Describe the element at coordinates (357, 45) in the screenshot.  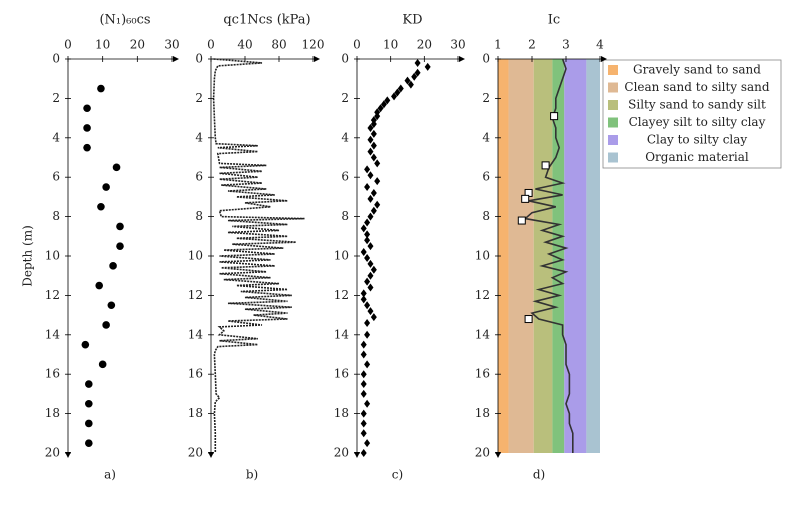
I see `x-tick-label: 0` at that location.